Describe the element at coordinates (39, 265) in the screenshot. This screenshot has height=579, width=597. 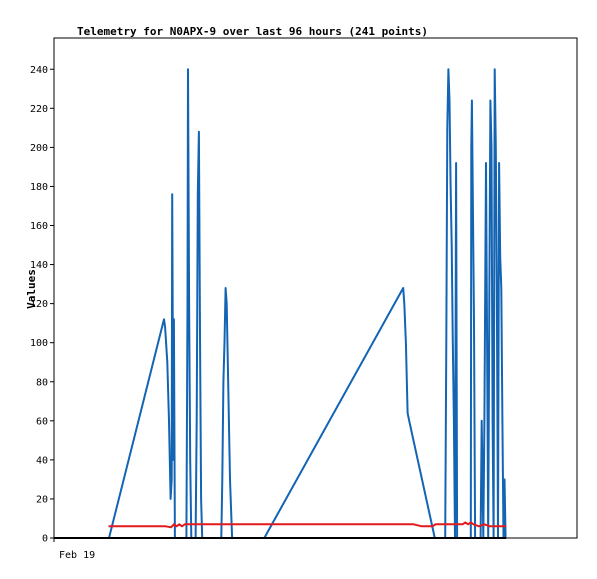
I see `y-tick-label: 140` at that location.